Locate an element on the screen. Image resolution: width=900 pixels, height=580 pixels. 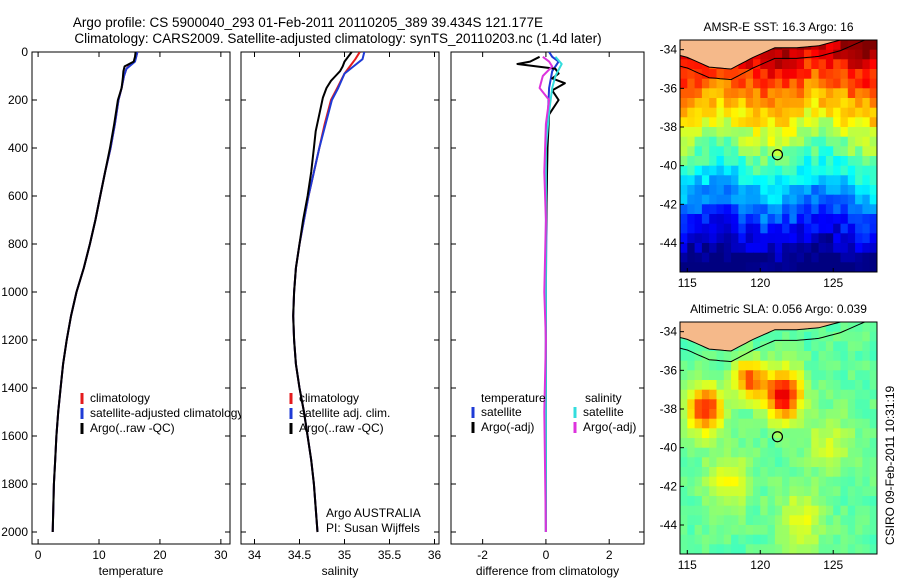
sla-map-x-tick-label: 120 is located at coordinates (760, 565).